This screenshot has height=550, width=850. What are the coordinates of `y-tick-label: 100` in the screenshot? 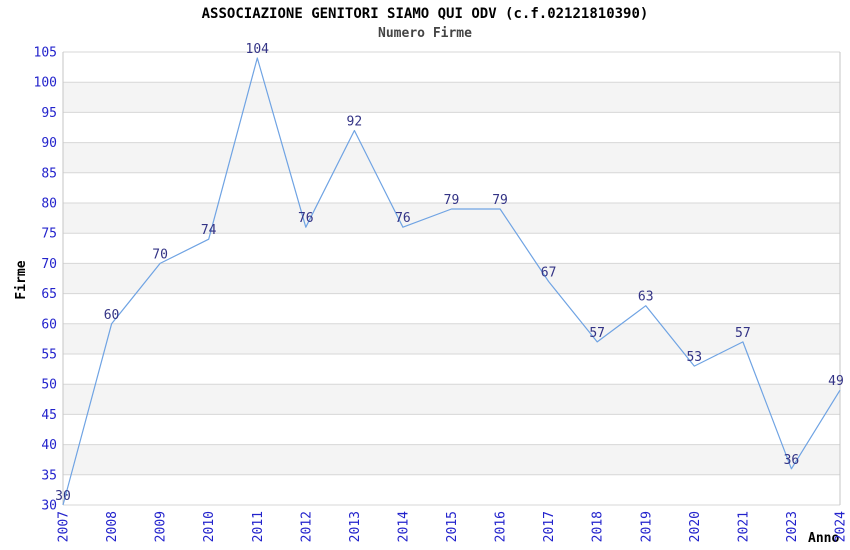 It's located at (45, 83).